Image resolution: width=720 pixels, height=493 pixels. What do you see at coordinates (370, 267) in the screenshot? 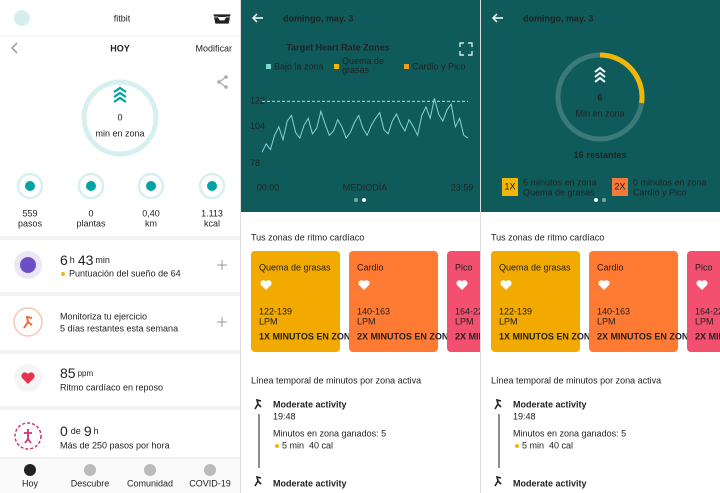
I see `label: Cardio` at bounding box center [370, 267].